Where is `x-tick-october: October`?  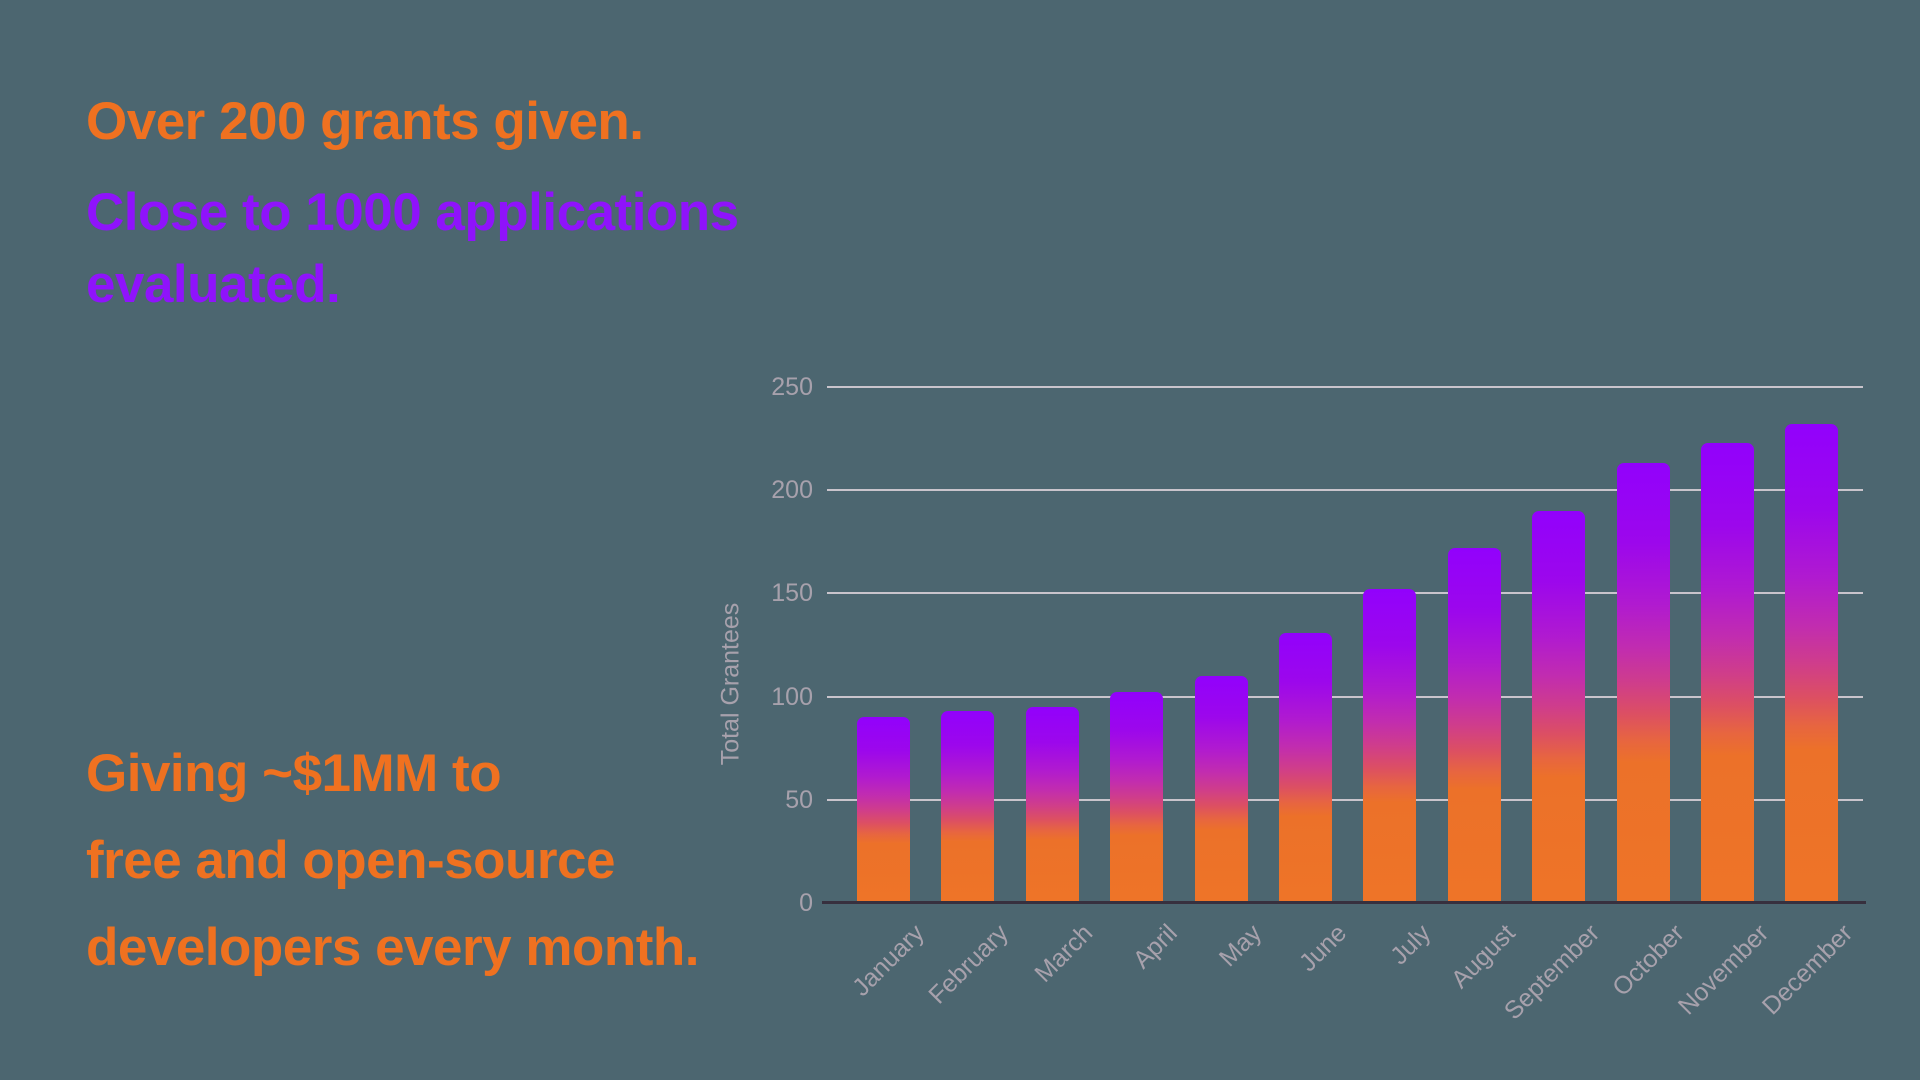 x-tick-october: October is located at coordinates (1648, 960).